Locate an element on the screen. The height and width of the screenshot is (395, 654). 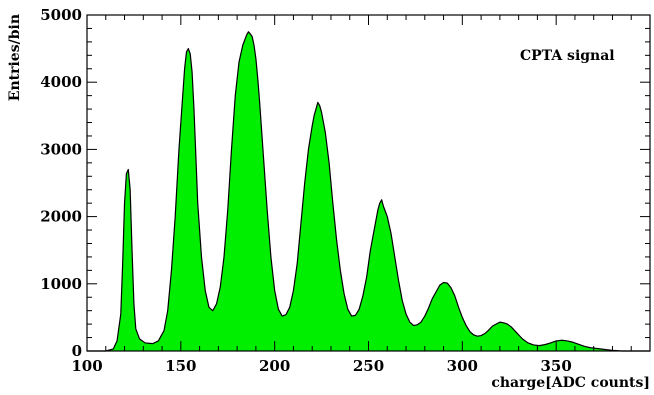
y-tick-label: 2000 is located at coordinates (61, 217).